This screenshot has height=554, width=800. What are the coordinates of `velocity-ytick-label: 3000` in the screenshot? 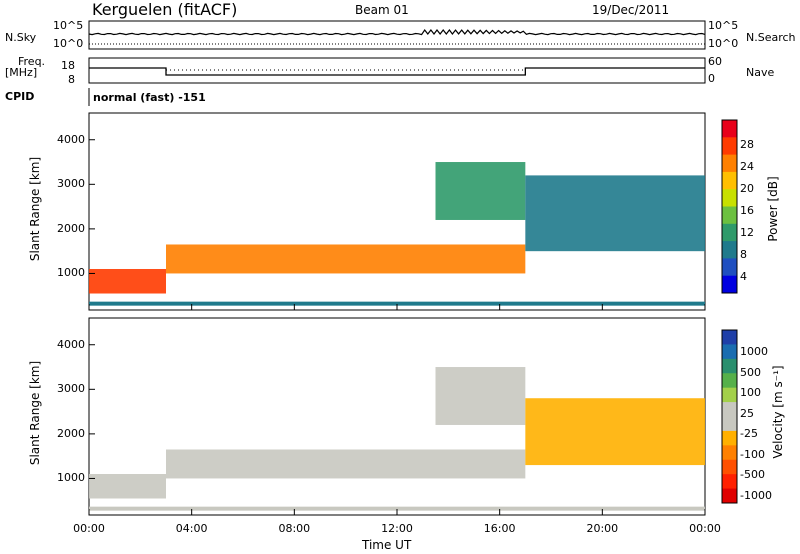 It's located at (71, 389).